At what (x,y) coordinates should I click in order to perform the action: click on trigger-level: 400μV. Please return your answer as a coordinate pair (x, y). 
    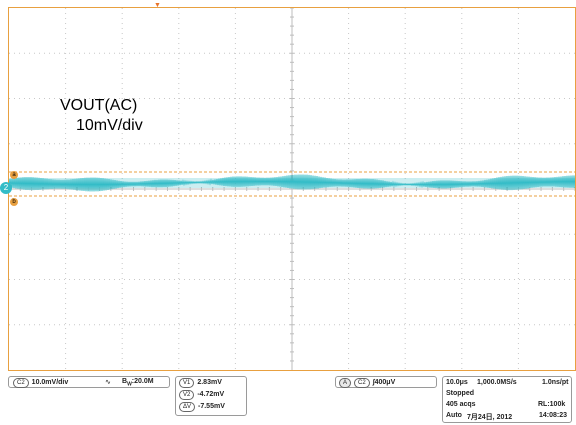
    Looking at the image, I should click on (385, 382).